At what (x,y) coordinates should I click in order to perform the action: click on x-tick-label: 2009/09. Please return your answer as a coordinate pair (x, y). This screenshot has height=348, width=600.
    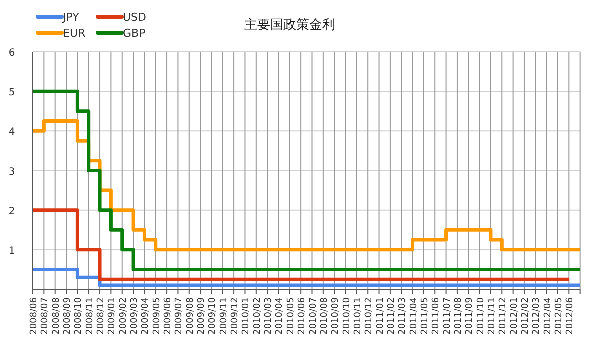
    Looking at the image, I should click on (202, 316).